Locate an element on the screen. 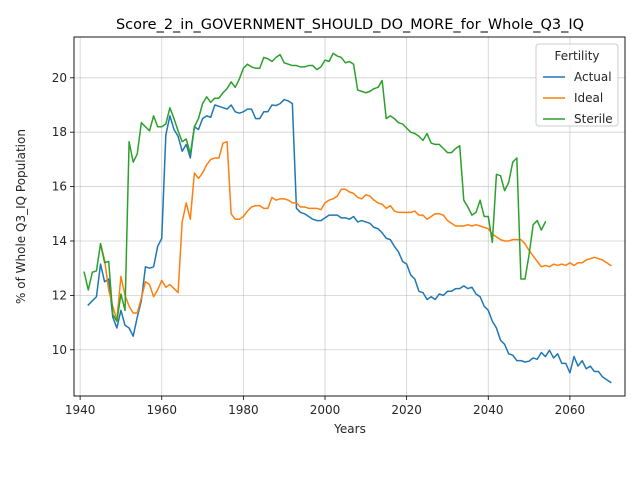 This screenshot has width=640, height=480. x-tick-label: 2060 is located at coordinates (570, 410).